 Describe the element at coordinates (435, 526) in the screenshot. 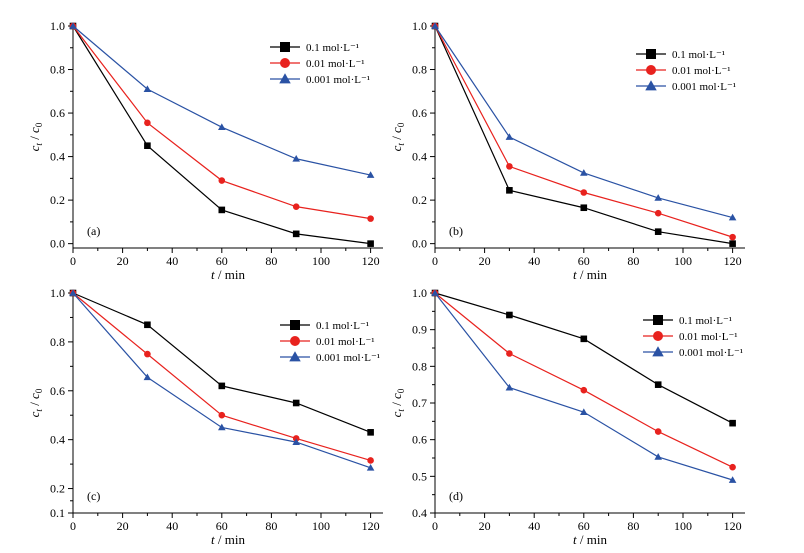

I see `x-tick-label: 0` at that location.